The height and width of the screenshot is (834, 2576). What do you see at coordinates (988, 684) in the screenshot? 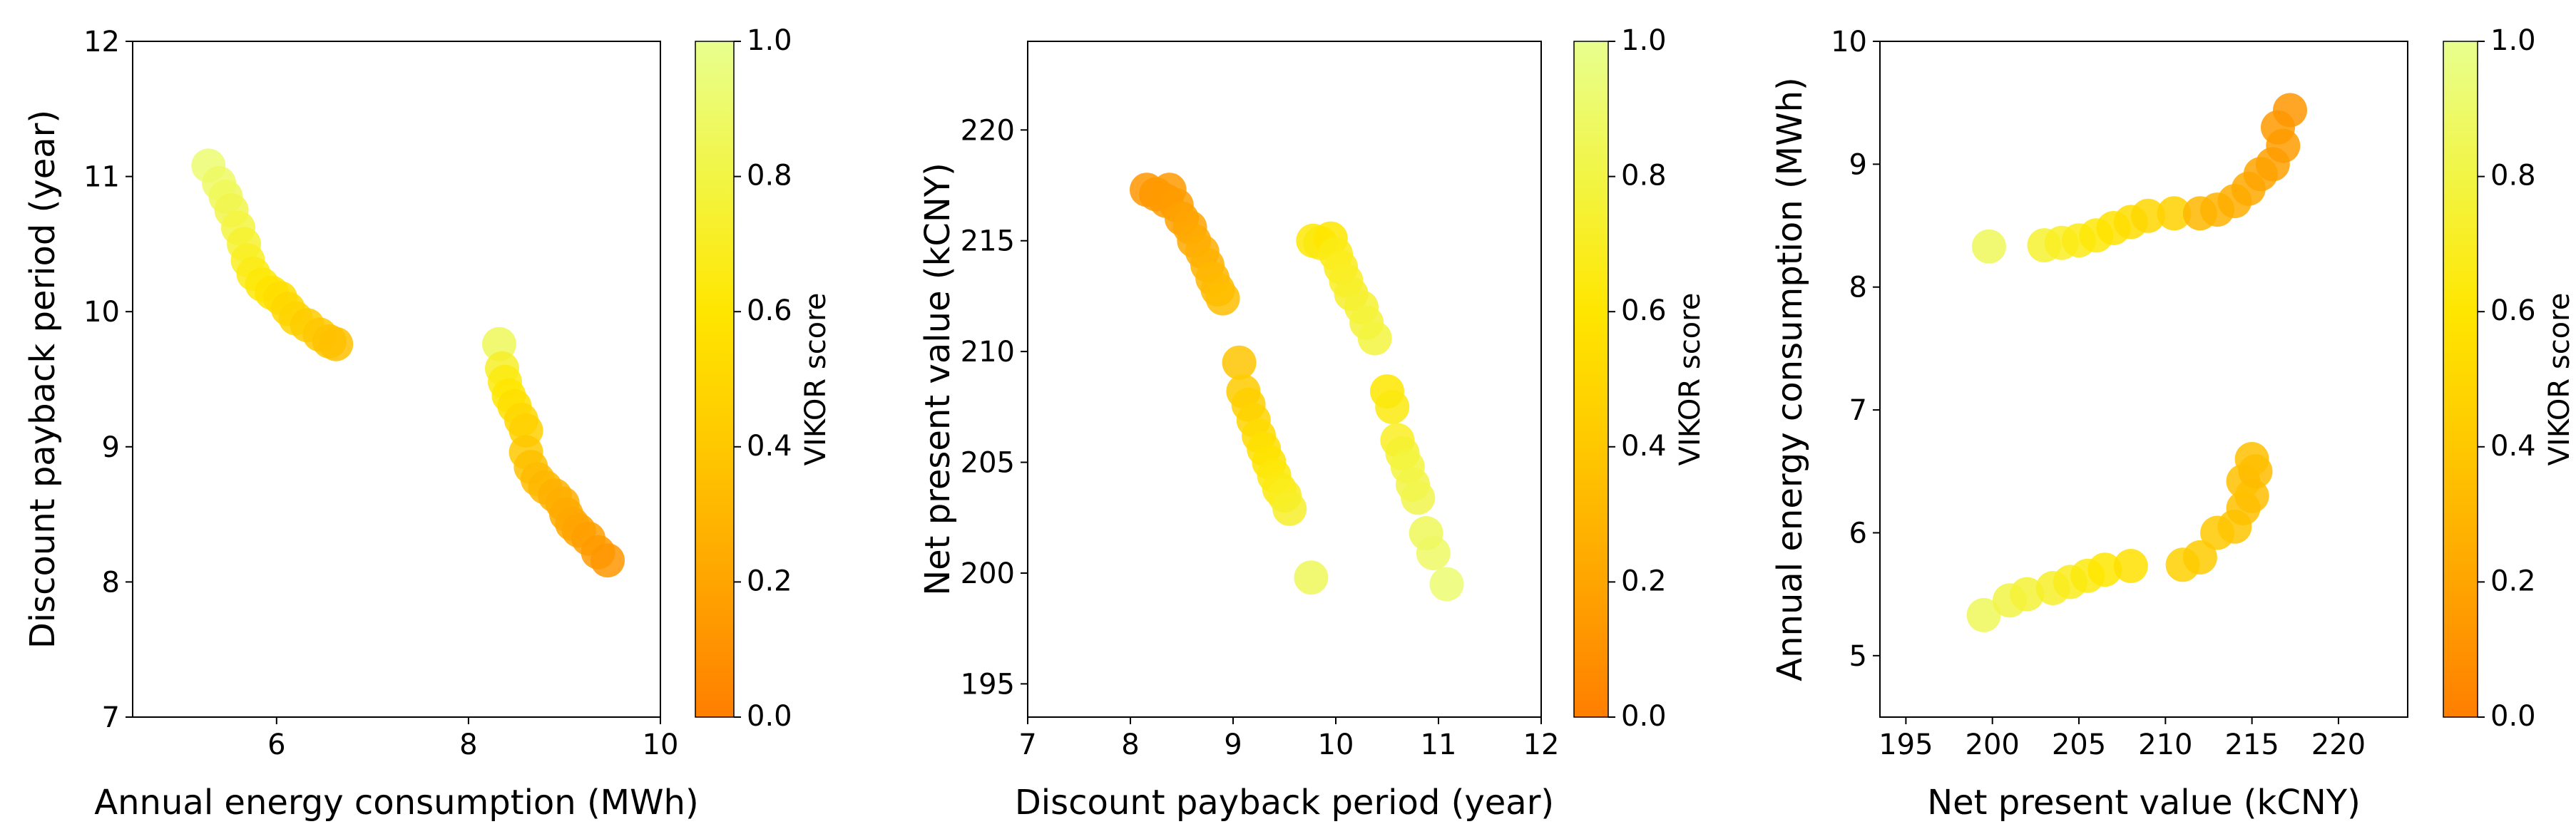
I see `y-tick-label: 195` at bounding box center [988, 684].